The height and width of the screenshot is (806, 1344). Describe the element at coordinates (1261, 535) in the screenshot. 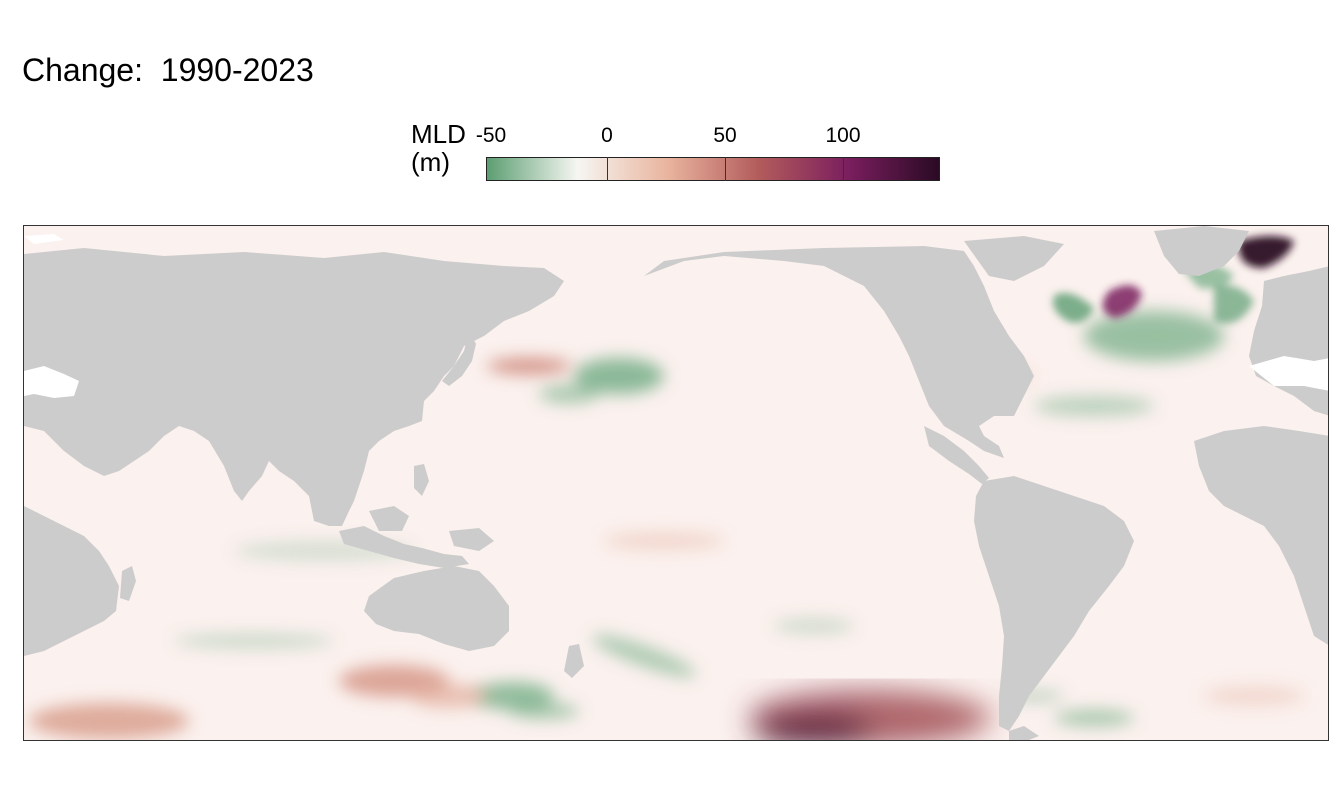

I see `land-africa-east` at that location.